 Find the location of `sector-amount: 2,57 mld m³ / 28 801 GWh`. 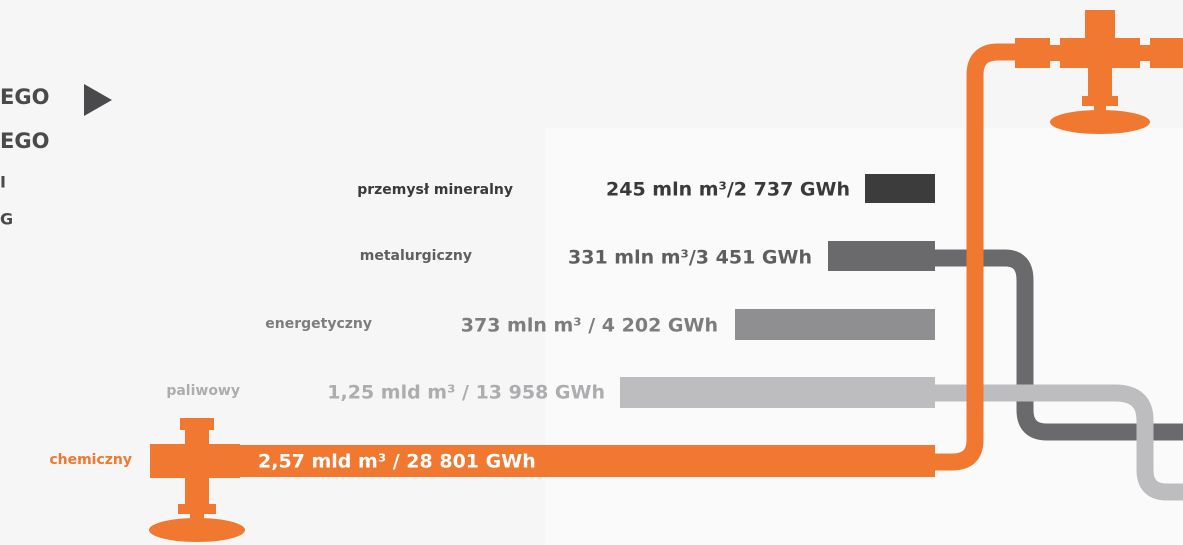

sector-amount: 2,57 mld m³ / 28 801 GWh is located at coordinates (397, 462).